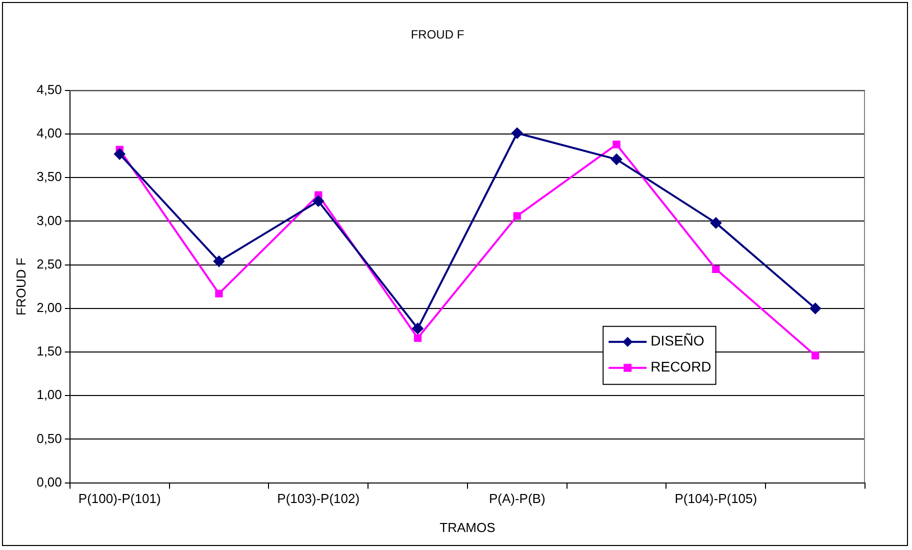 The height and width of the screenshot is (550, 912). I want to click on x-axis-title: TRAMOS, so click(468, 527).